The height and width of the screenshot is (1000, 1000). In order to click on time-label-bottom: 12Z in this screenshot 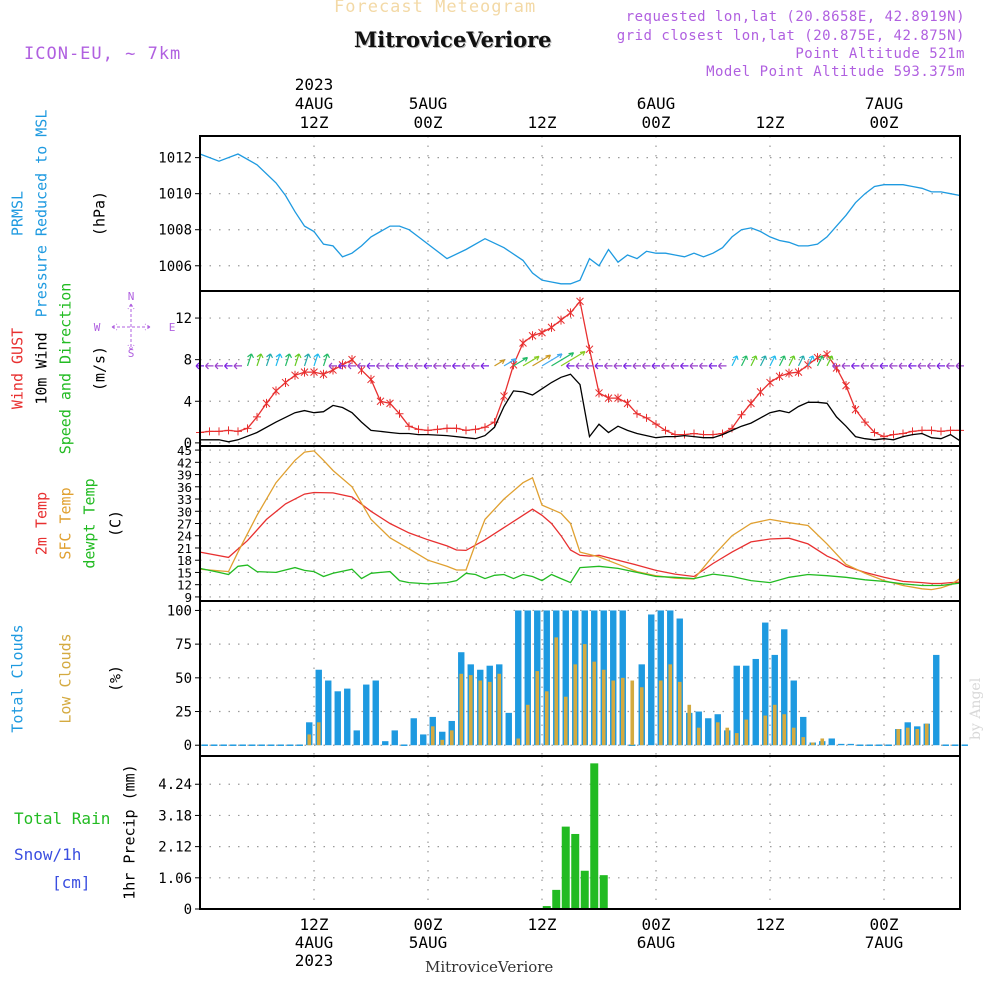, I will do `click(770, 924)`.